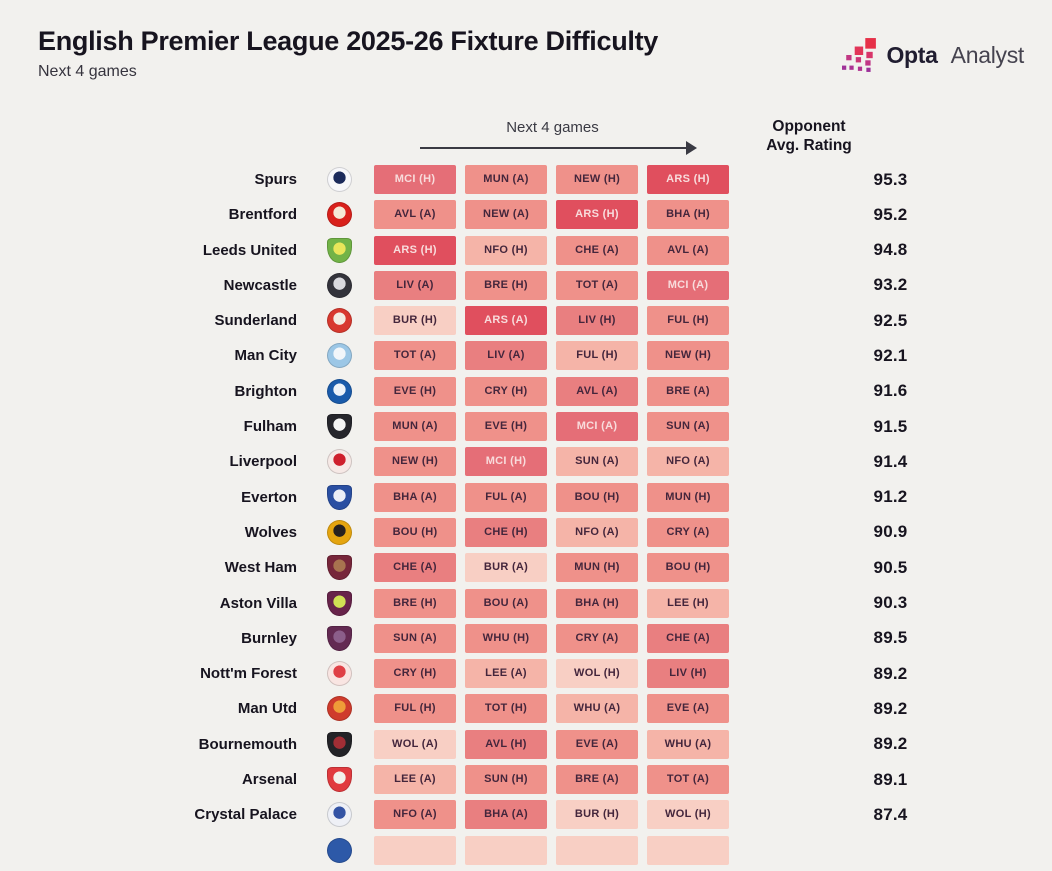 The width and height of the screenshot is (1052, 871). I want to click on fixture-cell: BOU (H), so click(688, 568).